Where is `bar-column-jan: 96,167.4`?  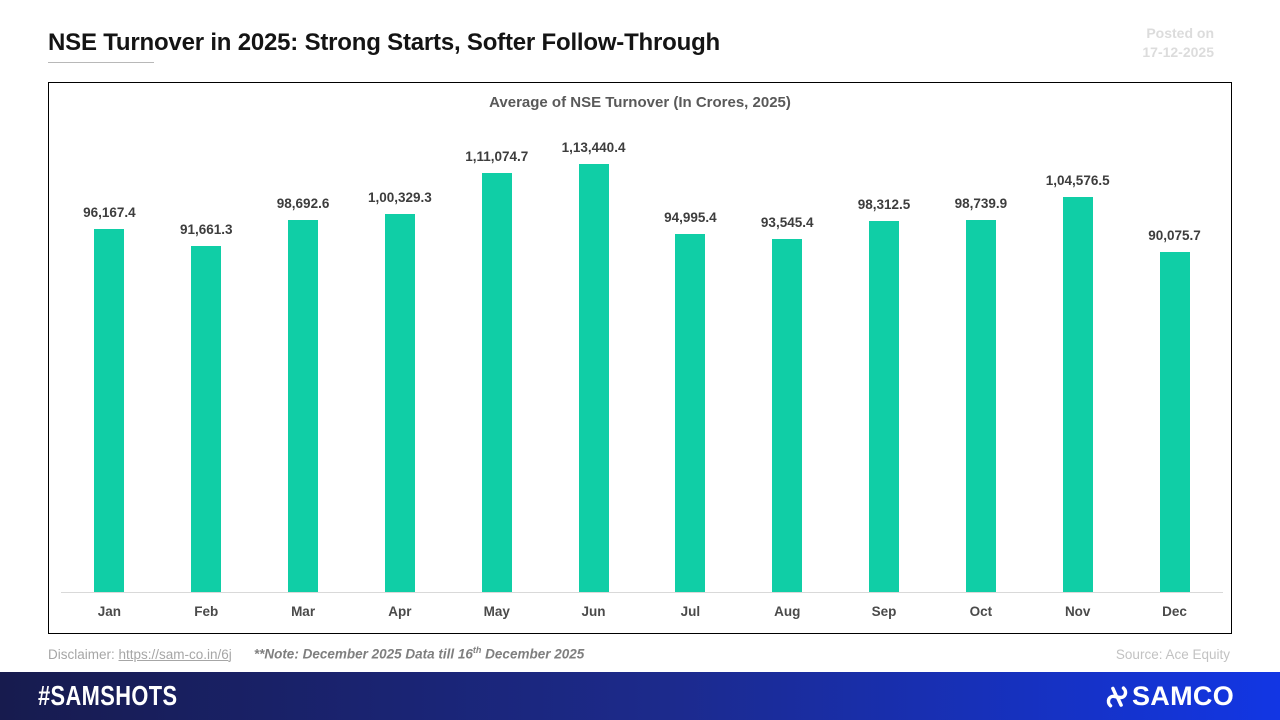
bar-column-jan: 96,167.4 is located at coordinates (109, 364).